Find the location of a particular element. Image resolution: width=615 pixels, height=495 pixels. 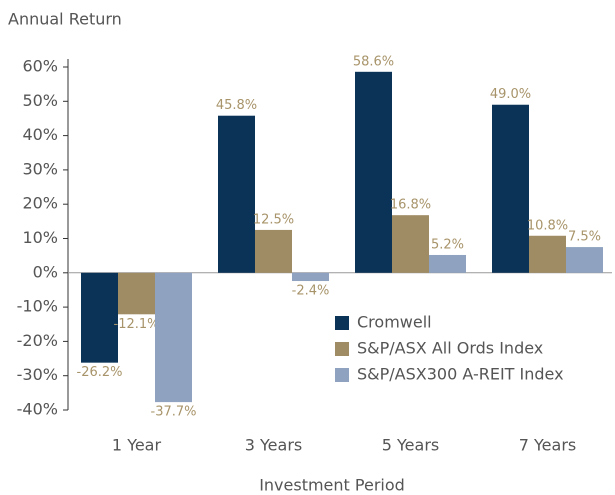

legend-label: Cromwell is located at coordinates (394, 322).